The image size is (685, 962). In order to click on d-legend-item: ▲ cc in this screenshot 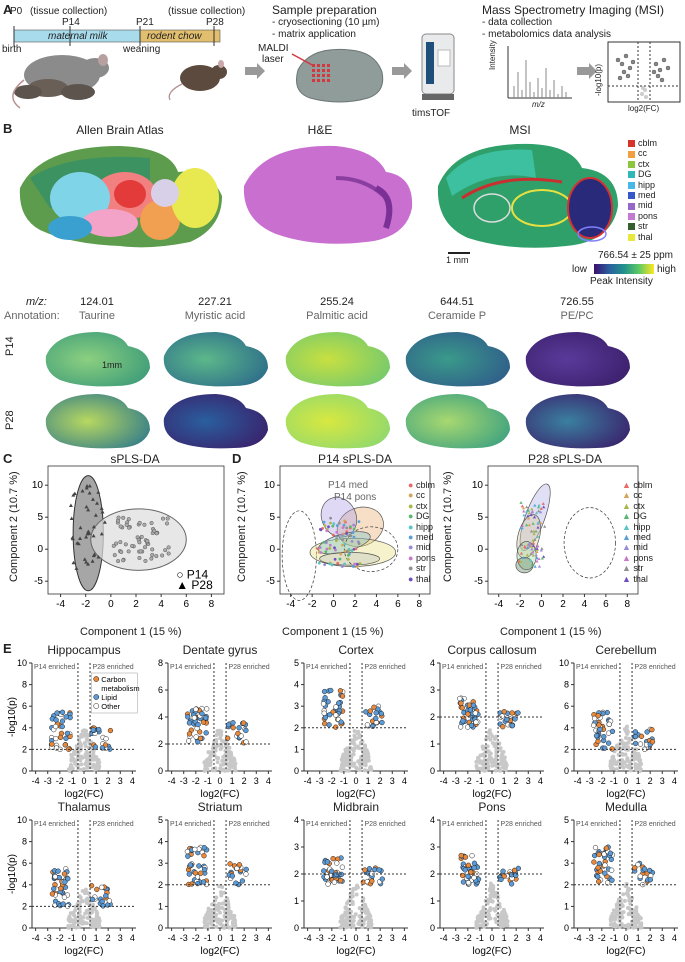, I will do `click(637, 495)`.